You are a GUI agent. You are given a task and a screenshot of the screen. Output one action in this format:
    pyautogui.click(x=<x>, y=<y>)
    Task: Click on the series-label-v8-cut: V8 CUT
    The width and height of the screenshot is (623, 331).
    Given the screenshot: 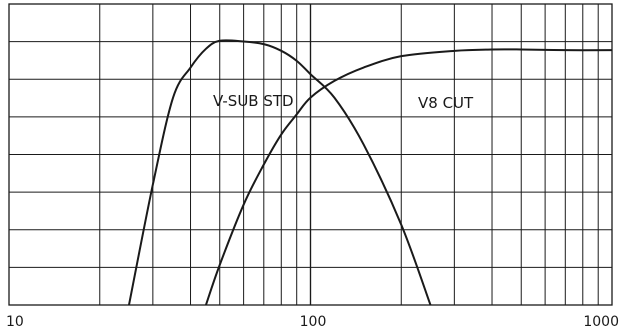 What is the action you would take?
    pyautogui.click(x=446, y=103)
    